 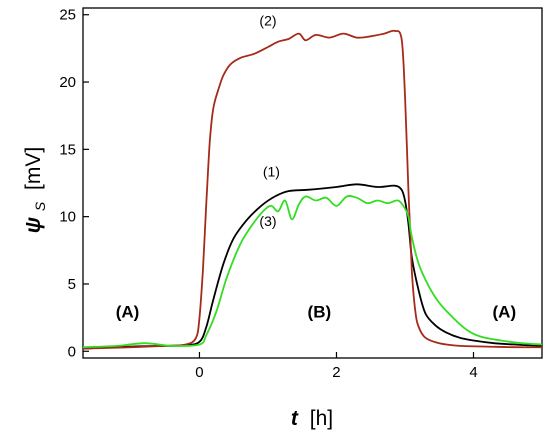 What do you see at coordinates (267, 21) in the screenshot?
I see `curve-label: (2)` at bounding box center [267, 21].